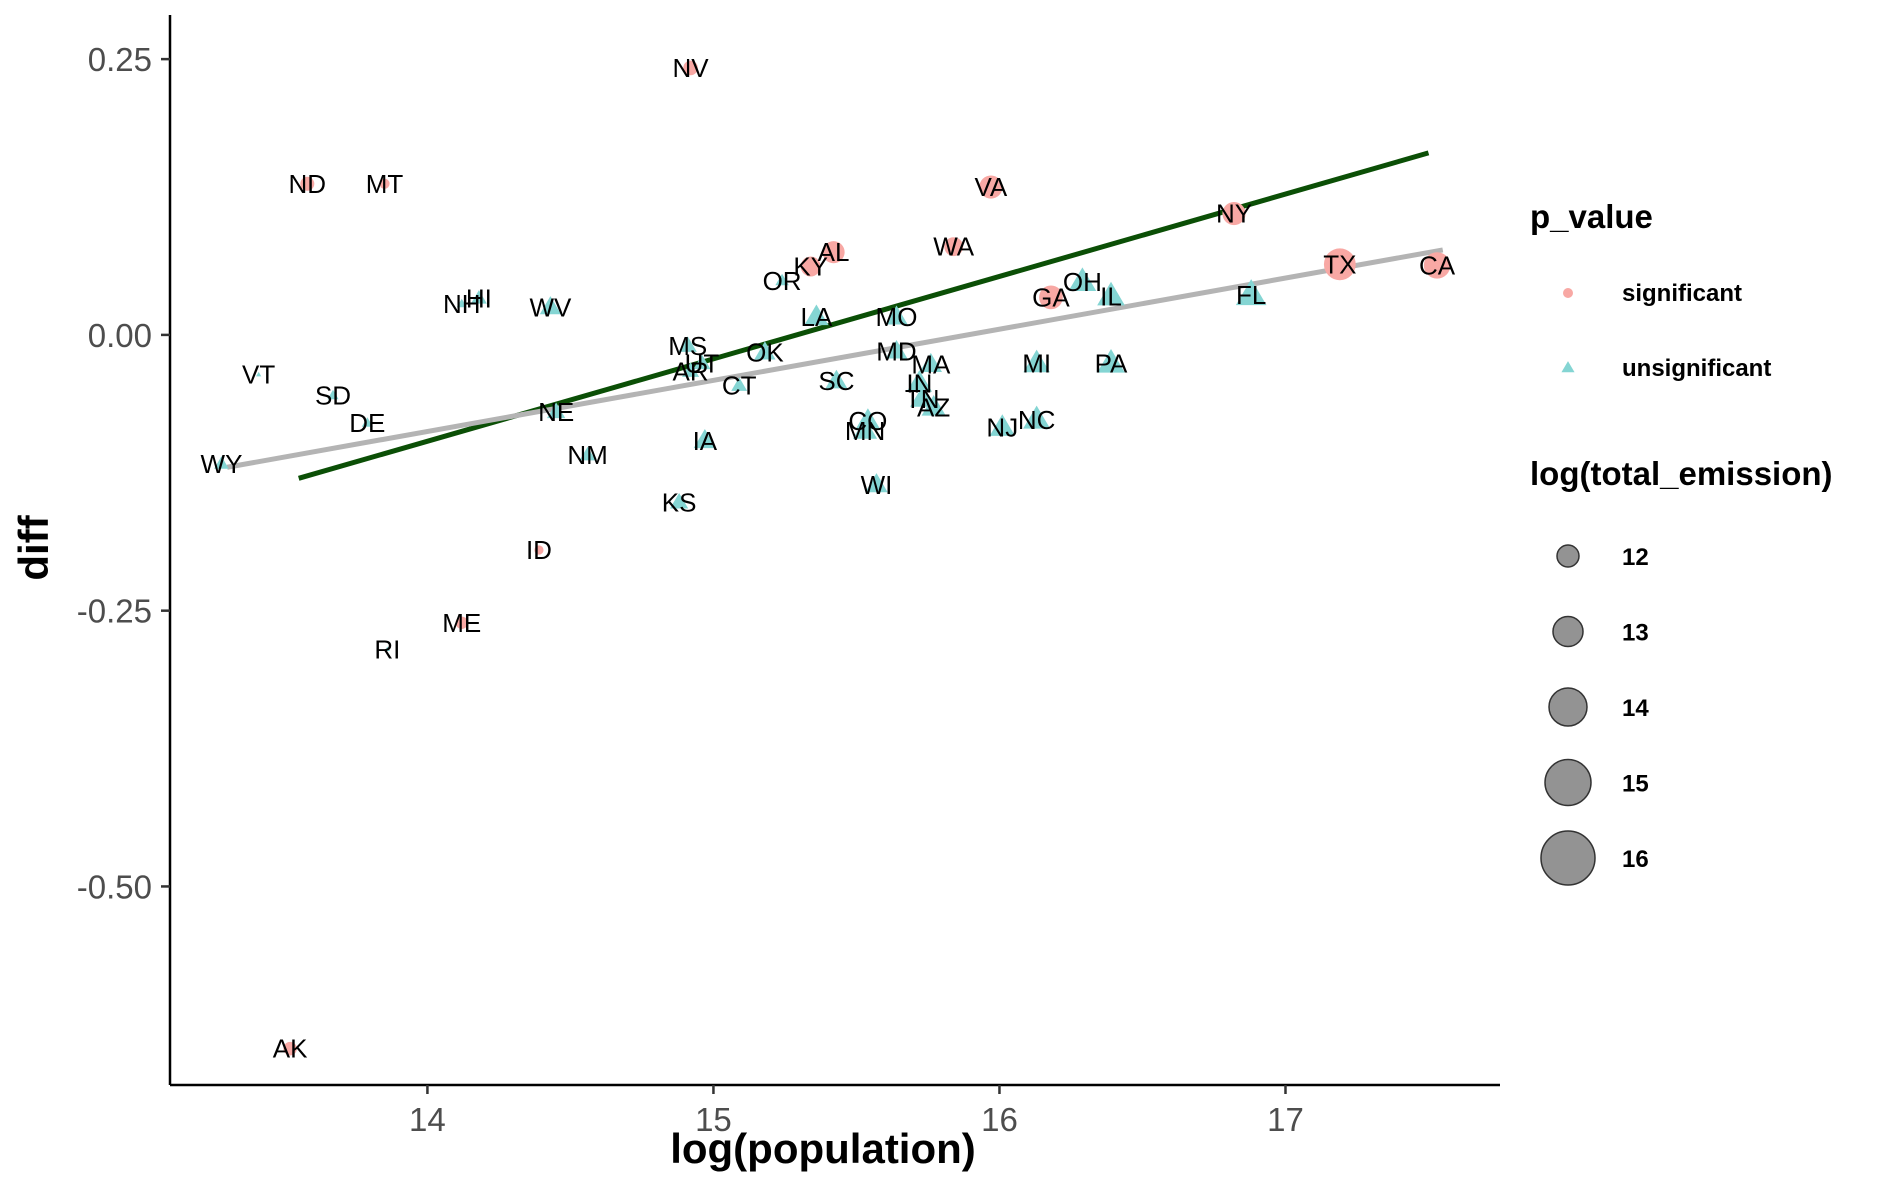 This screenshot has height=1195, width=1896. I want to click on point-id, so click(539, 550).